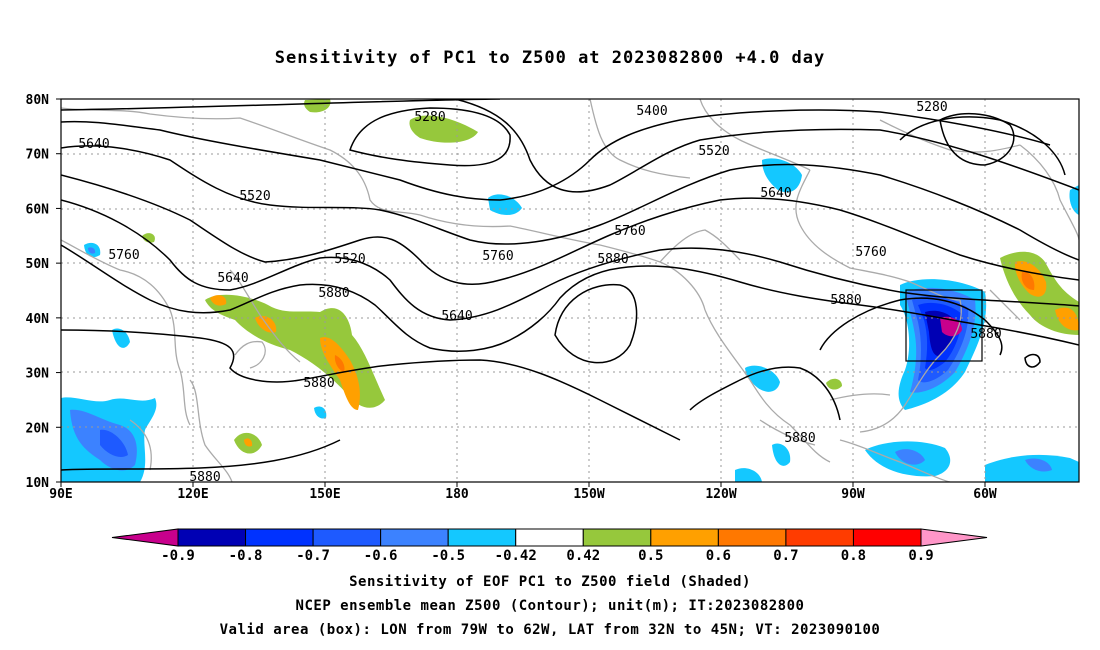 This screenshot has height=650, width=1100. What do you see at coordinates (651, 111) in the screenshot?
I see `contour-label: 5400` at bounding box center [651, 111].